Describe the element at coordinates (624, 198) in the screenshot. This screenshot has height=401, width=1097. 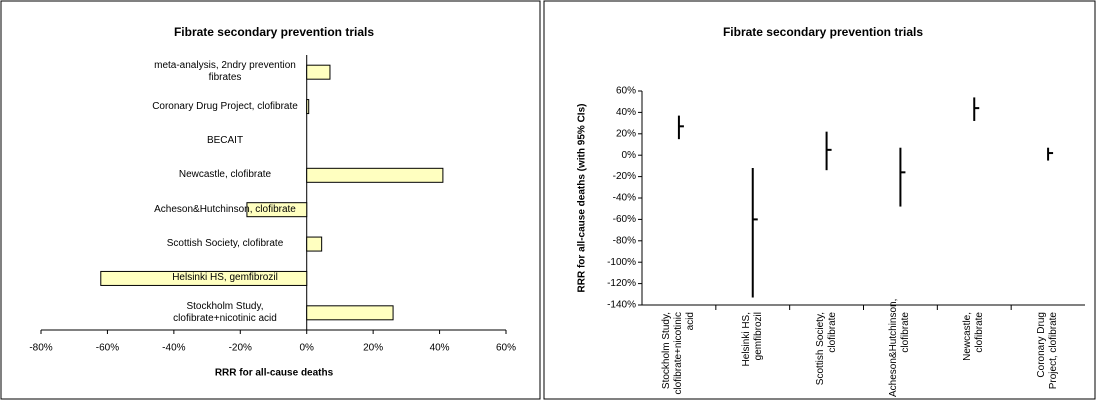
I see `y-tick-label: -40%` at that location.